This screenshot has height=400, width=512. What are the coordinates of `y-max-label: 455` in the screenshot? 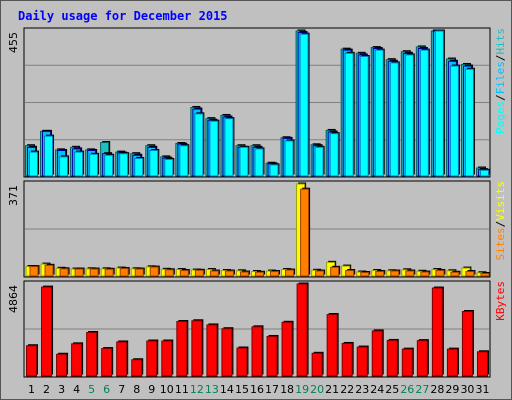 It's located at (13, 42).